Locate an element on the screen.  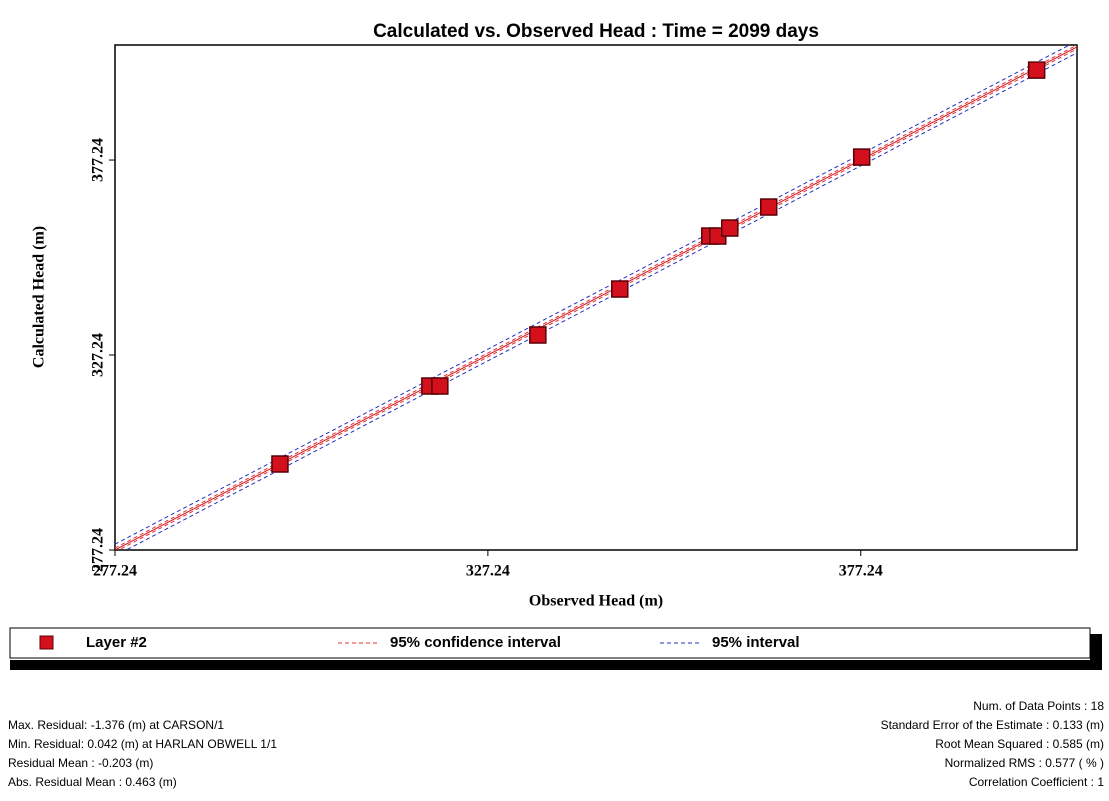
stat-right: Normalized RMS : 0.577 ( % ) is located at coordinates (1024, 763).